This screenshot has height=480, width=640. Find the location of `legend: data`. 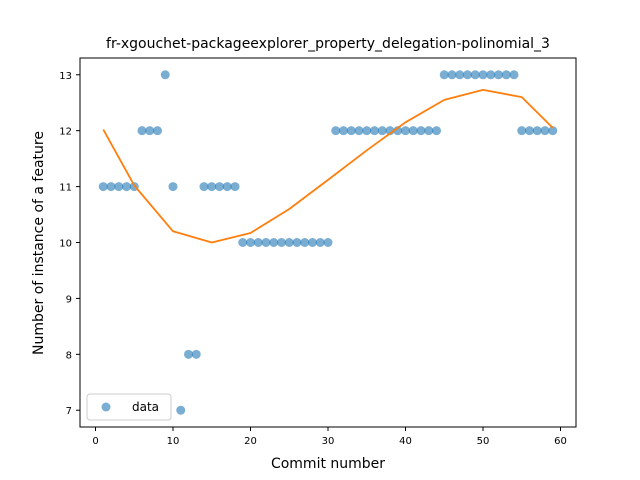

legend: data is located at coordinates (129, 407).